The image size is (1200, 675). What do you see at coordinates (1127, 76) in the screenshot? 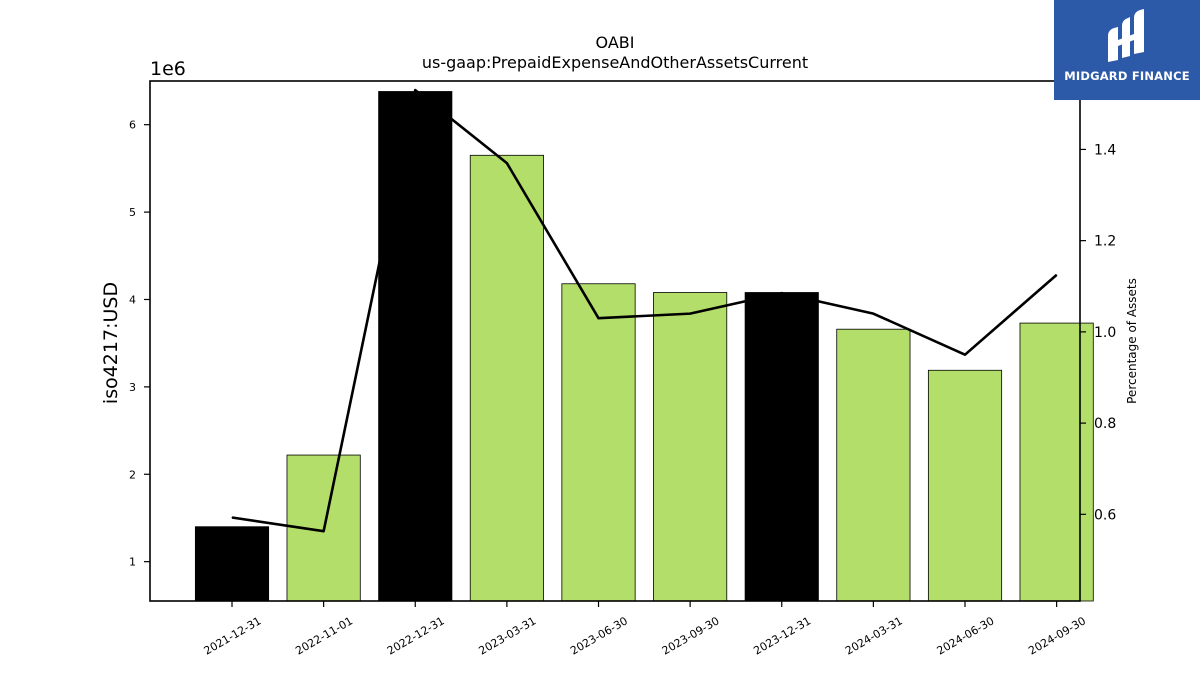
I see `logo-text: MIDGARD FINANCE` at bounding box center [1127, 76].